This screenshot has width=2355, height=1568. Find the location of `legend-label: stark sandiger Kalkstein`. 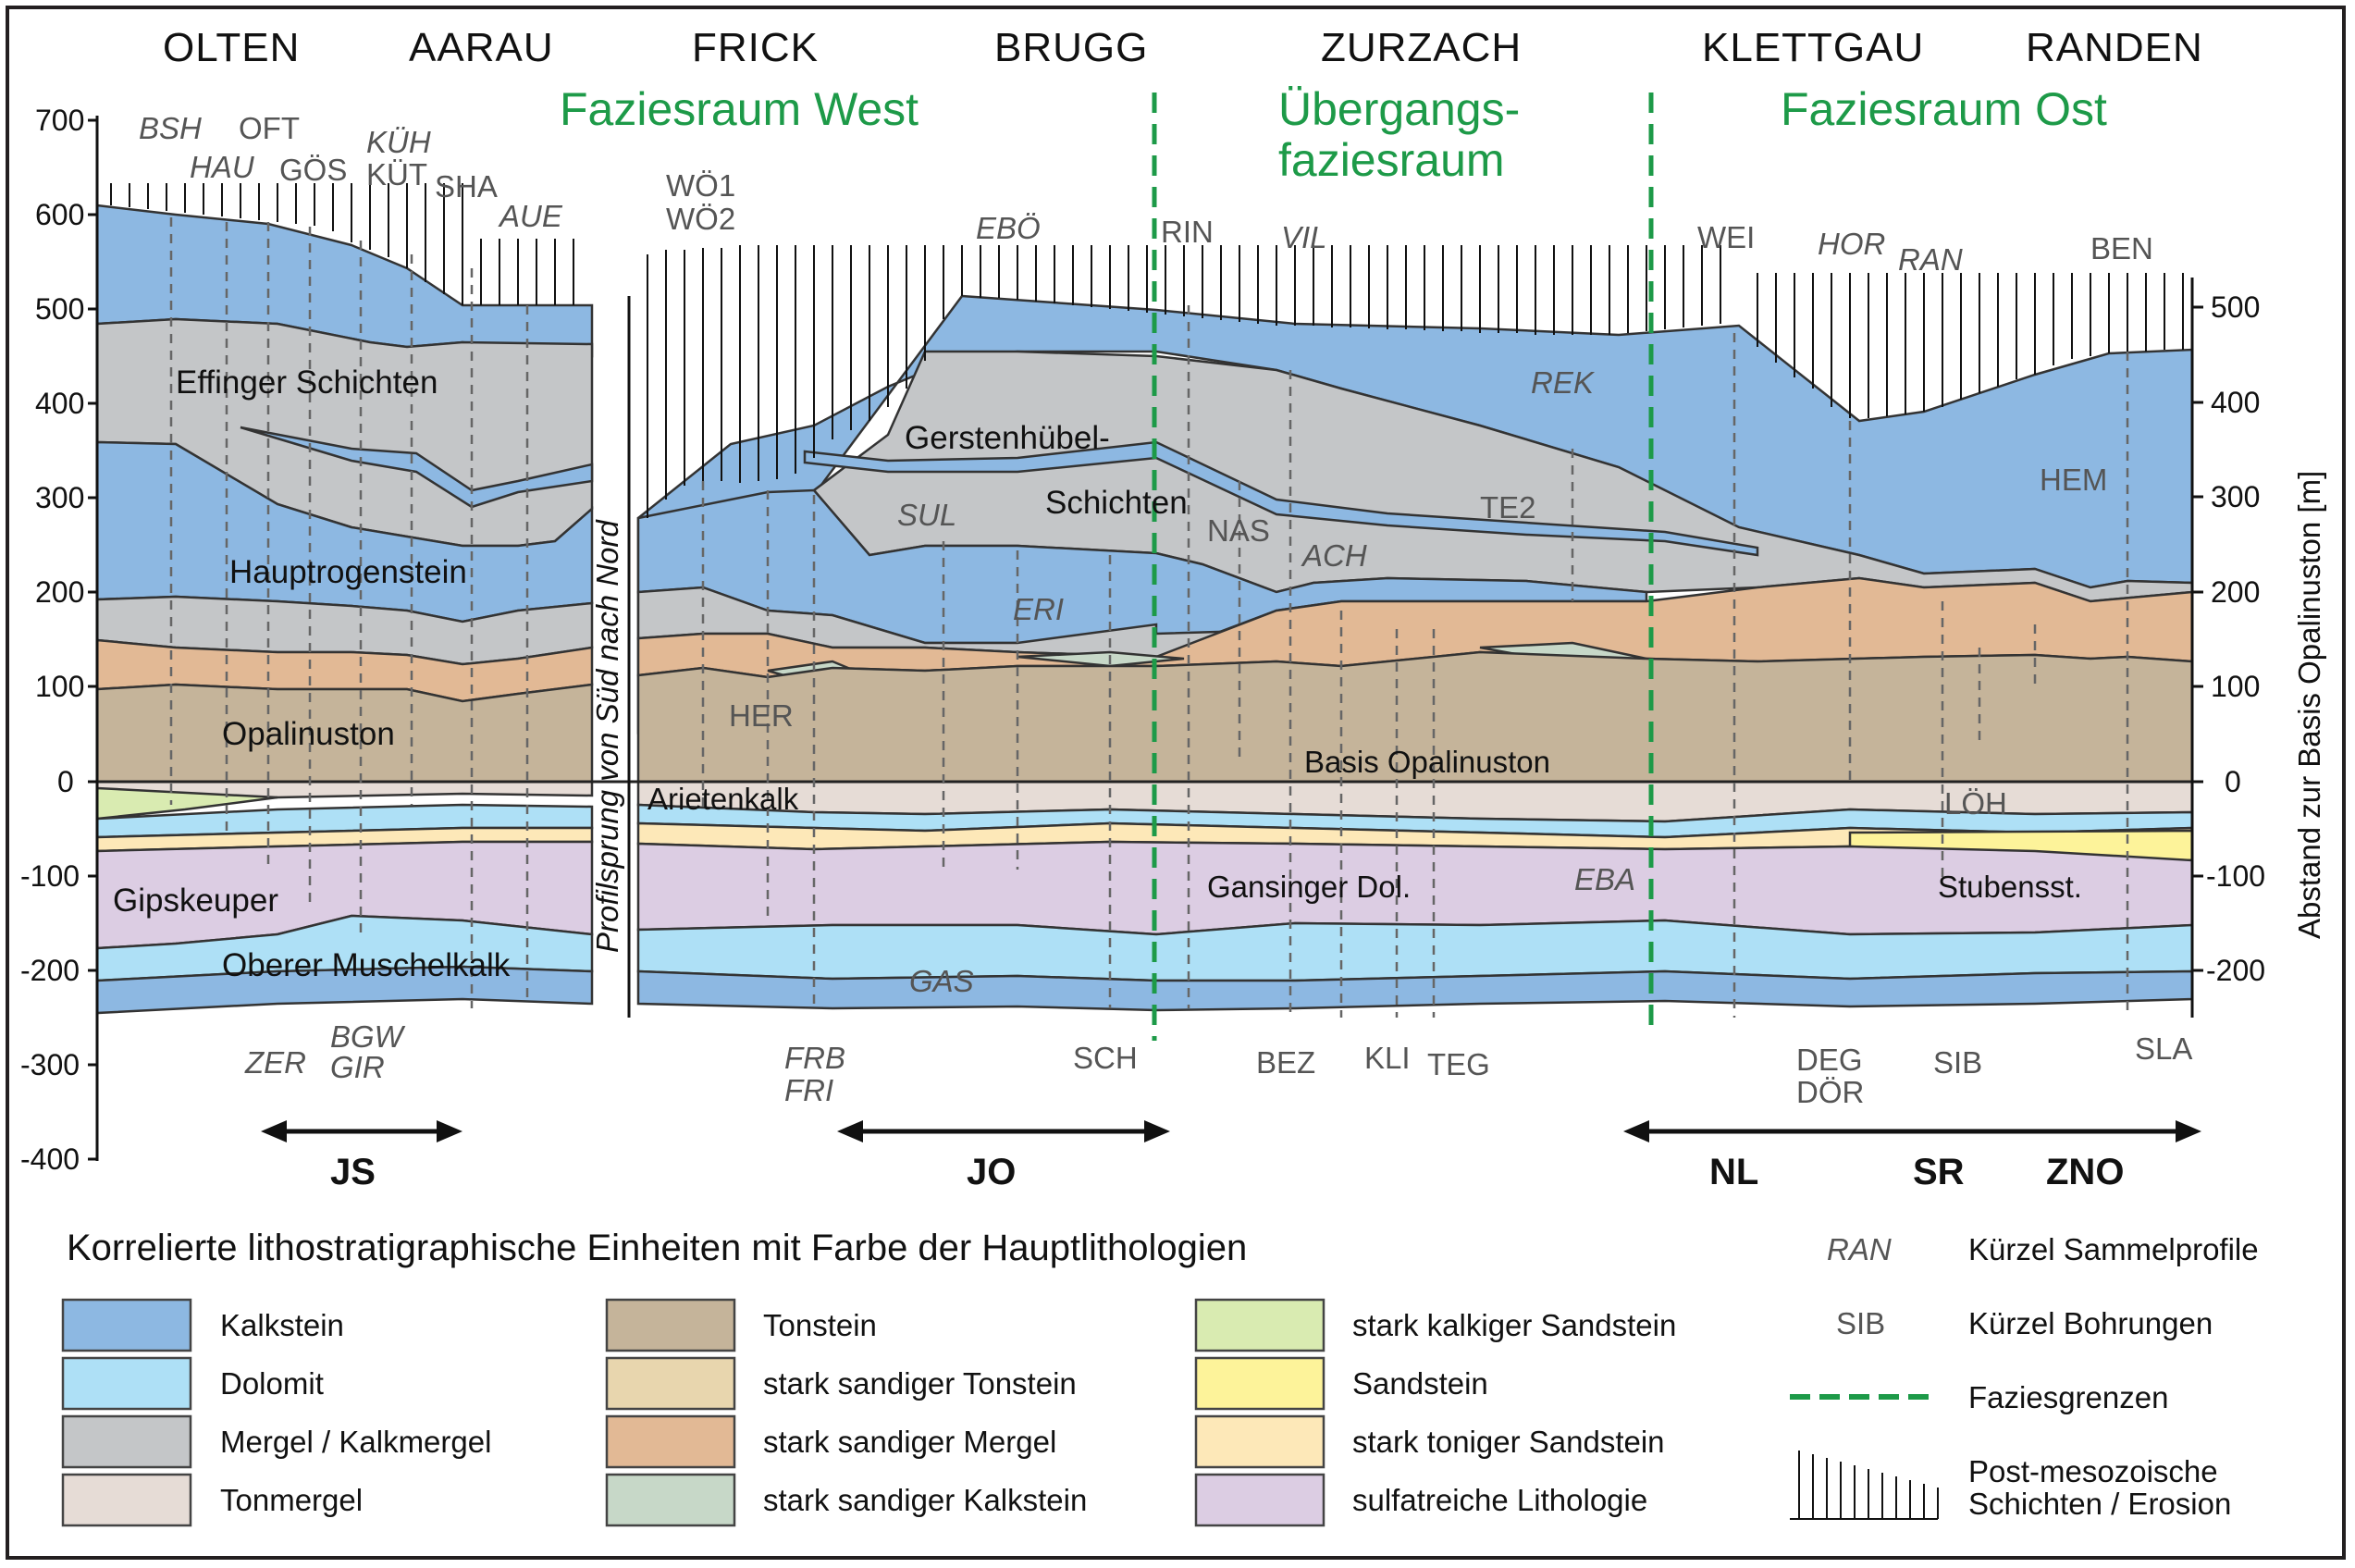

legend-label: stark sandiger Kalkstein is located at coordinates (925, 1500).